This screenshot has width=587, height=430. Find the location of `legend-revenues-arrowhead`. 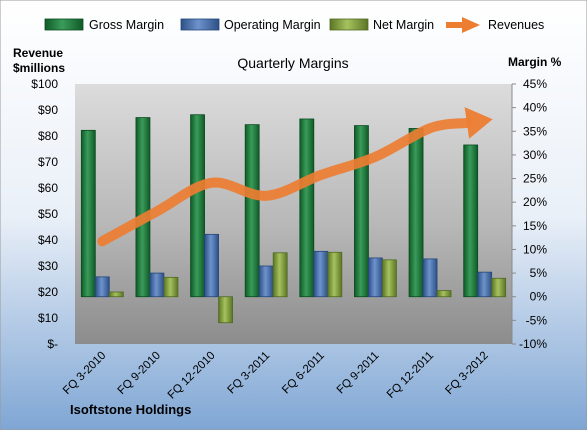

legend-revenues-arrowhead is located at coordinates (471, 25).